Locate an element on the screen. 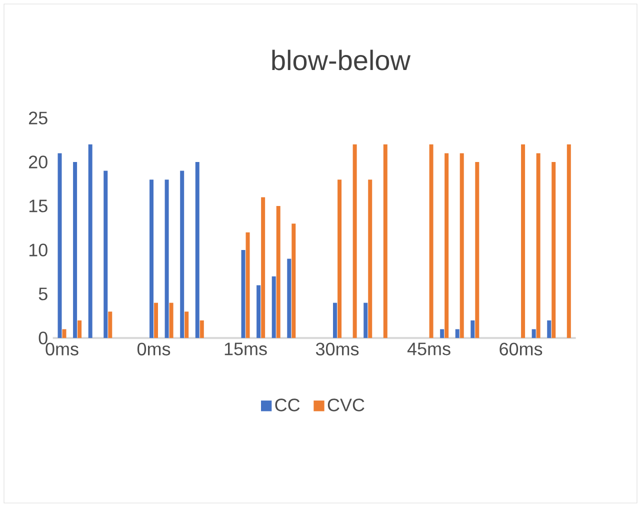  x-tick-label: 45ms is located at coordinates (428, 349).